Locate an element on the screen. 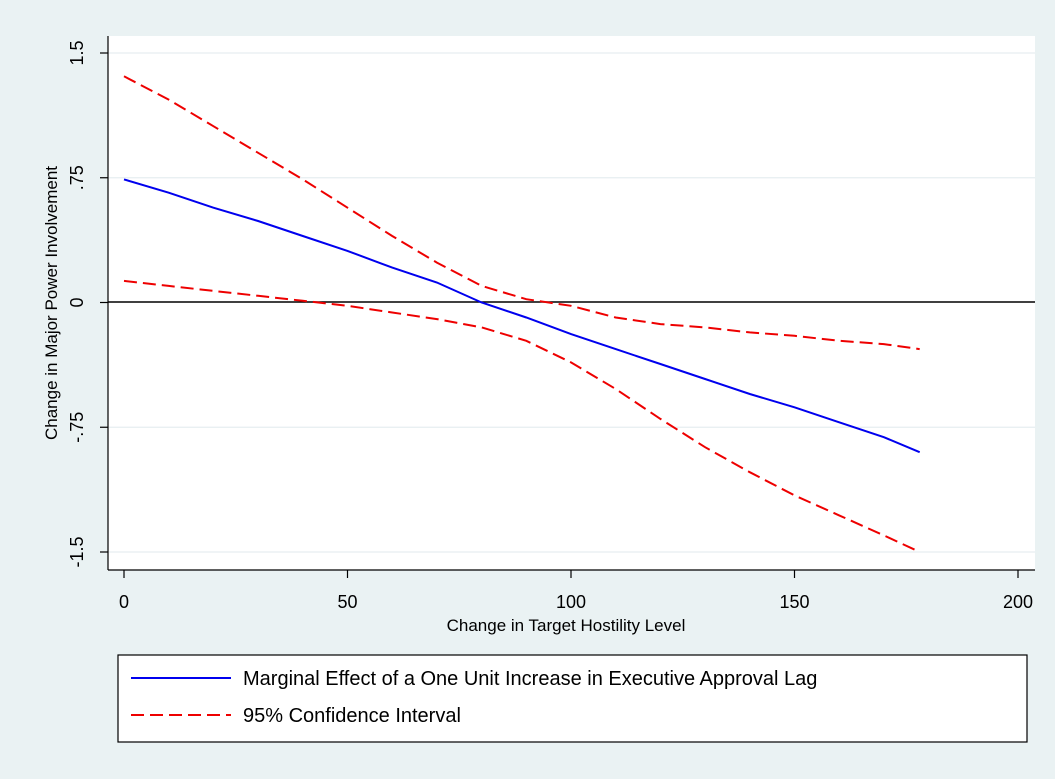  x-tick-label-3: 150 is located at coordinates (794, 602).